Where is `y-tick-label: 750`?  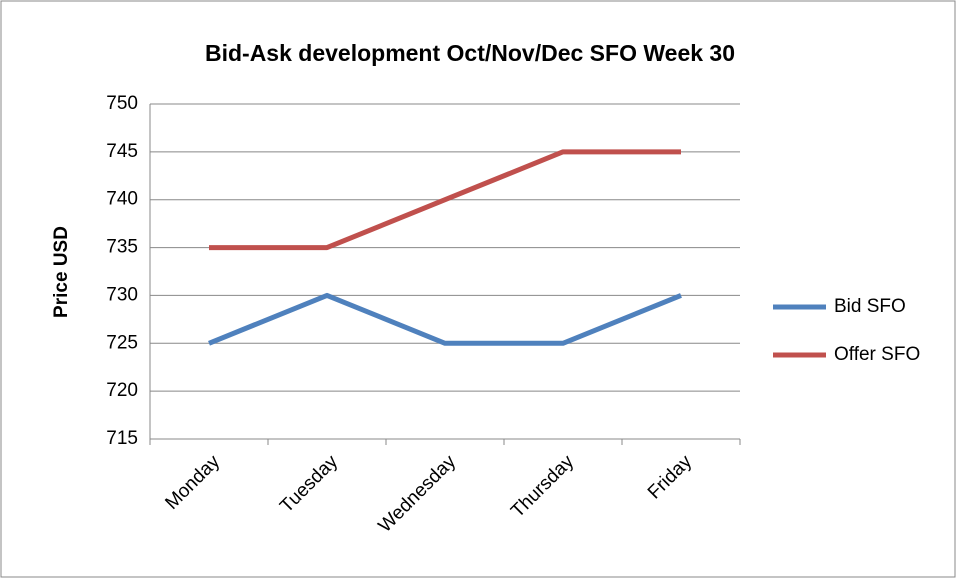 y-tick-label: 750 is located at coordinates (122, 103).